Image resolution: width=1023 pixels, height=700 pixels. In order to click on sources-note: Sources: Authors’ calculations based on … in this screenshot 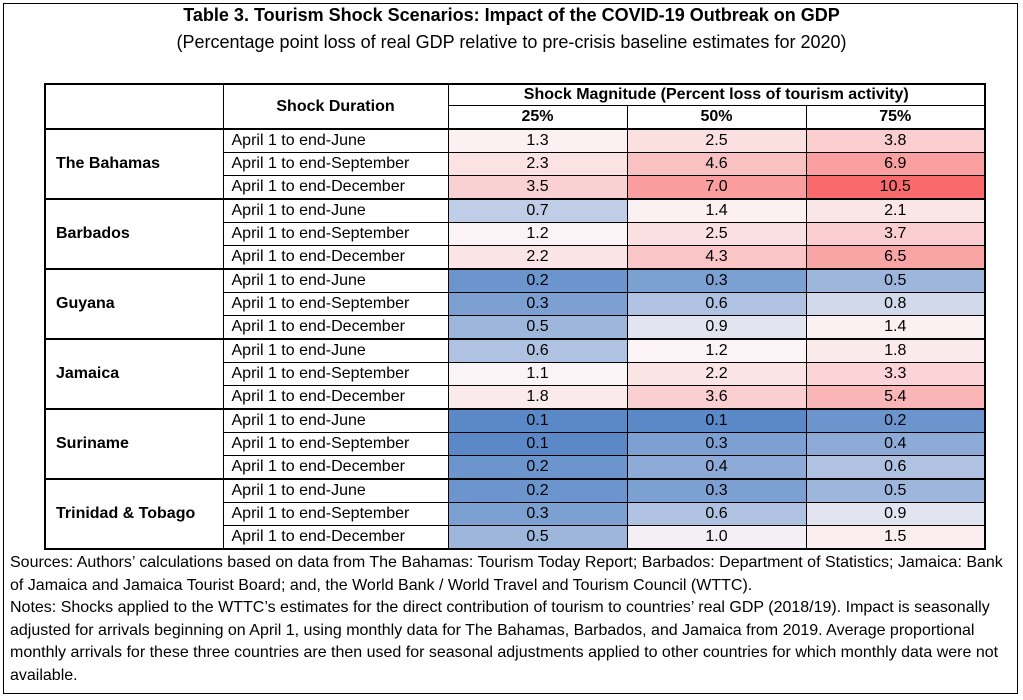, I will do `click(506, 574)`.